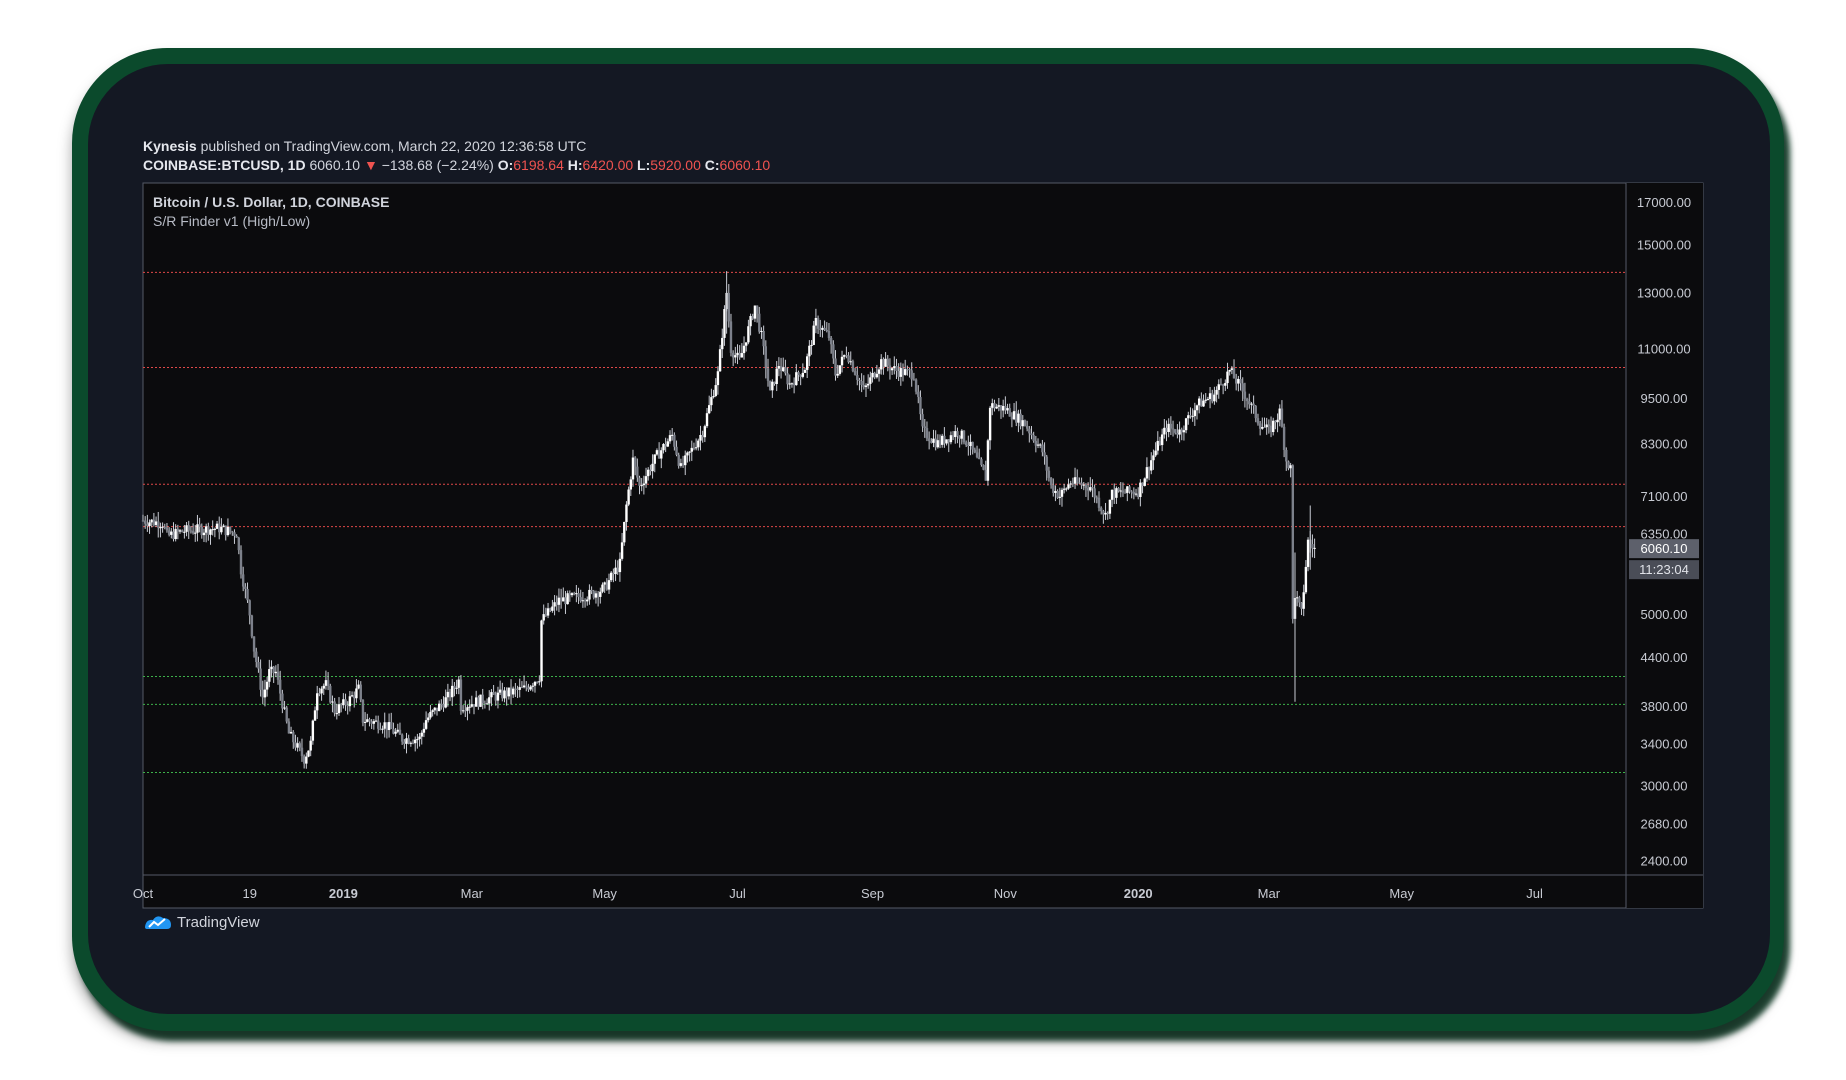  I want to click on y-tick-label: 17000.00, so click(1664, 202).